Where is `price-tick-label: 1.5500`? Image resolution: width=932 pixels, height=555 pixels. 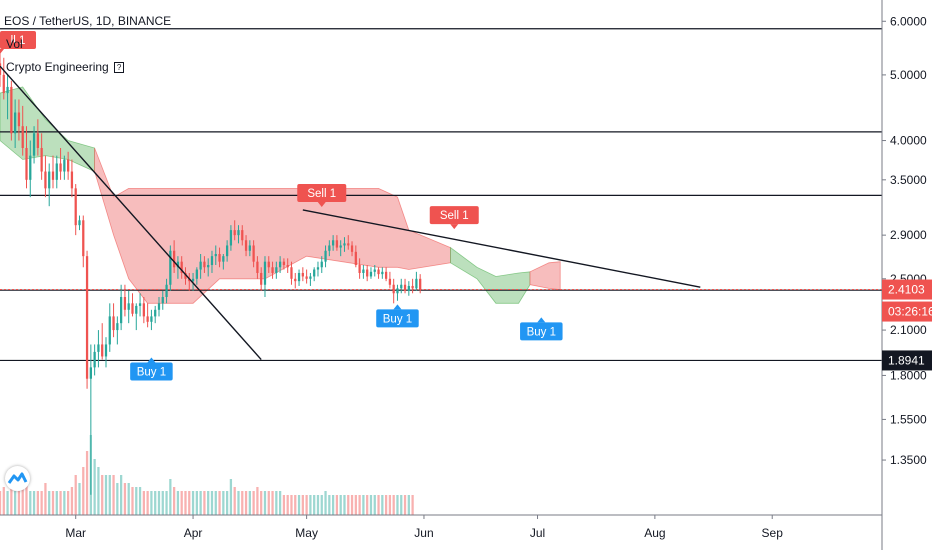 price-tick-label: 1.5500 is located at coordinates (908, 419).